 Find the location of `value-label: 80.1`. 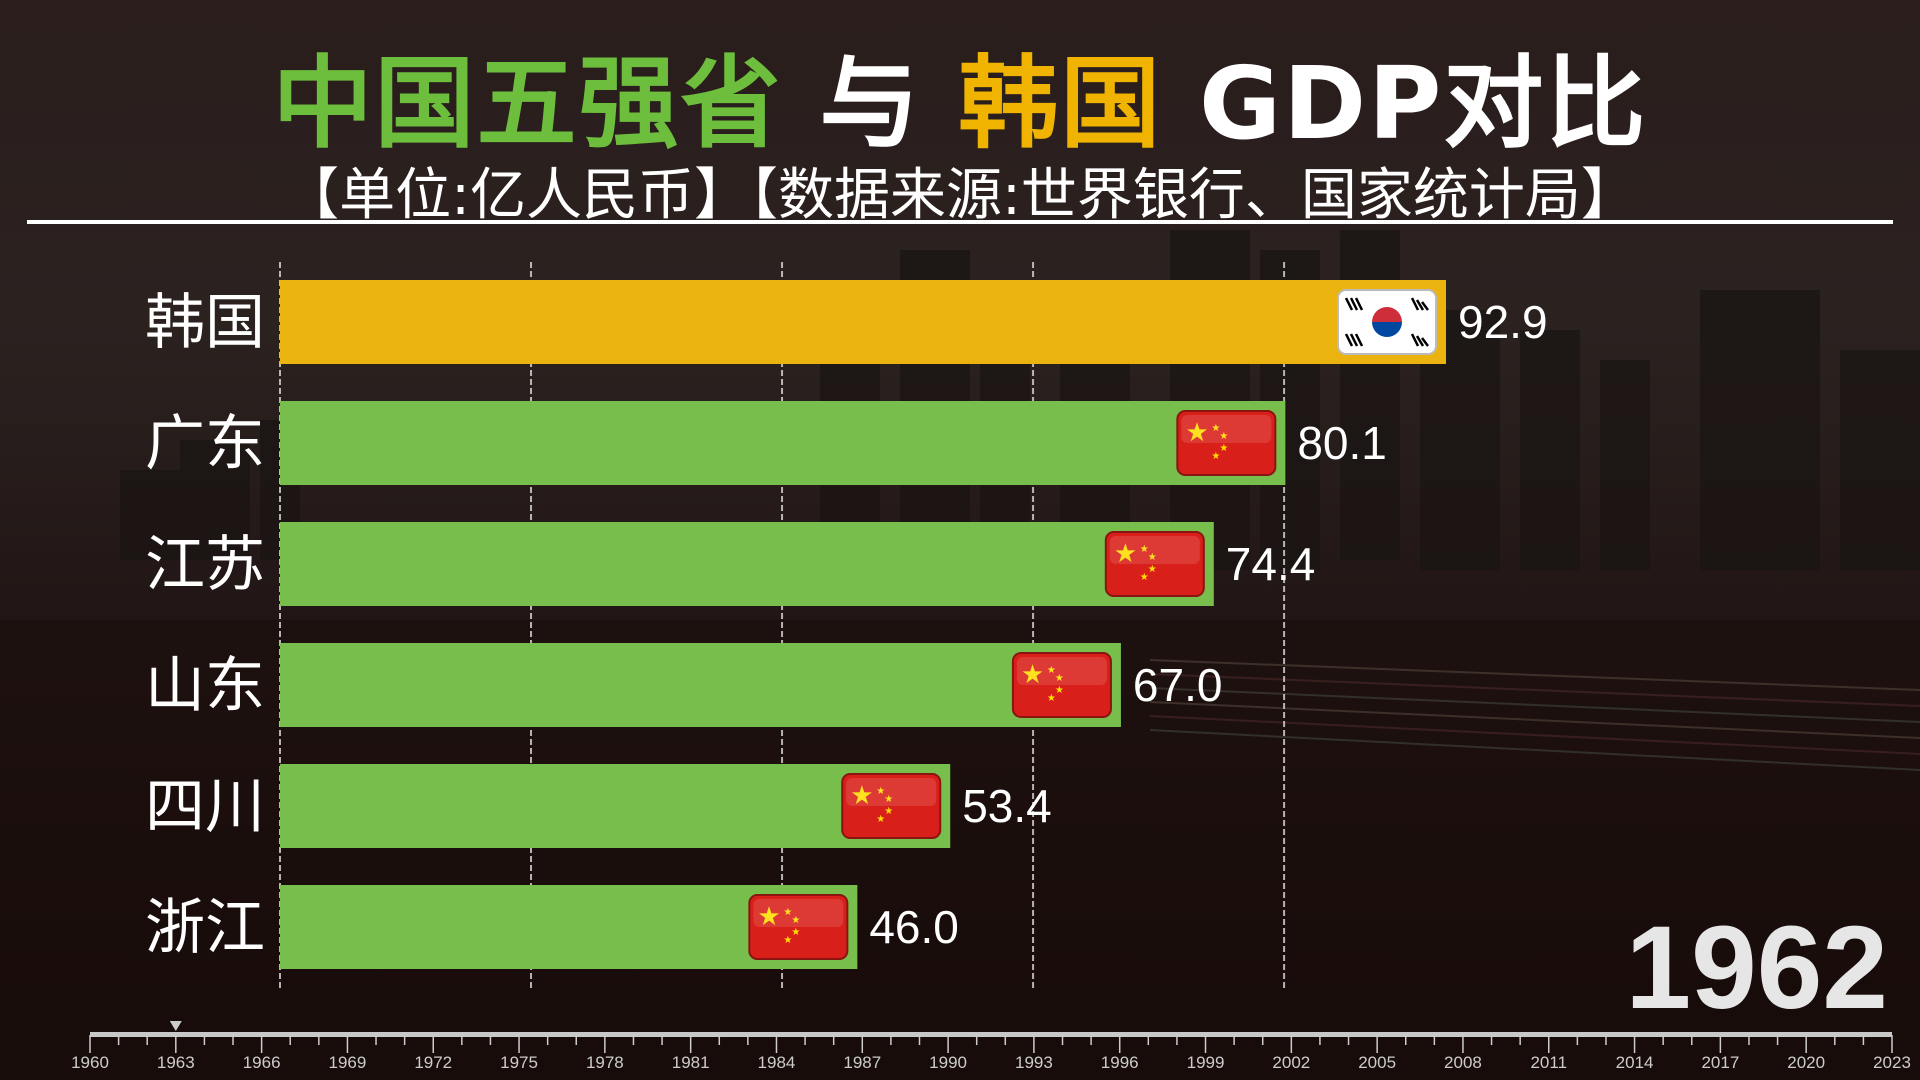

value-label: 80.1 is located at coordinates (1342, 443).